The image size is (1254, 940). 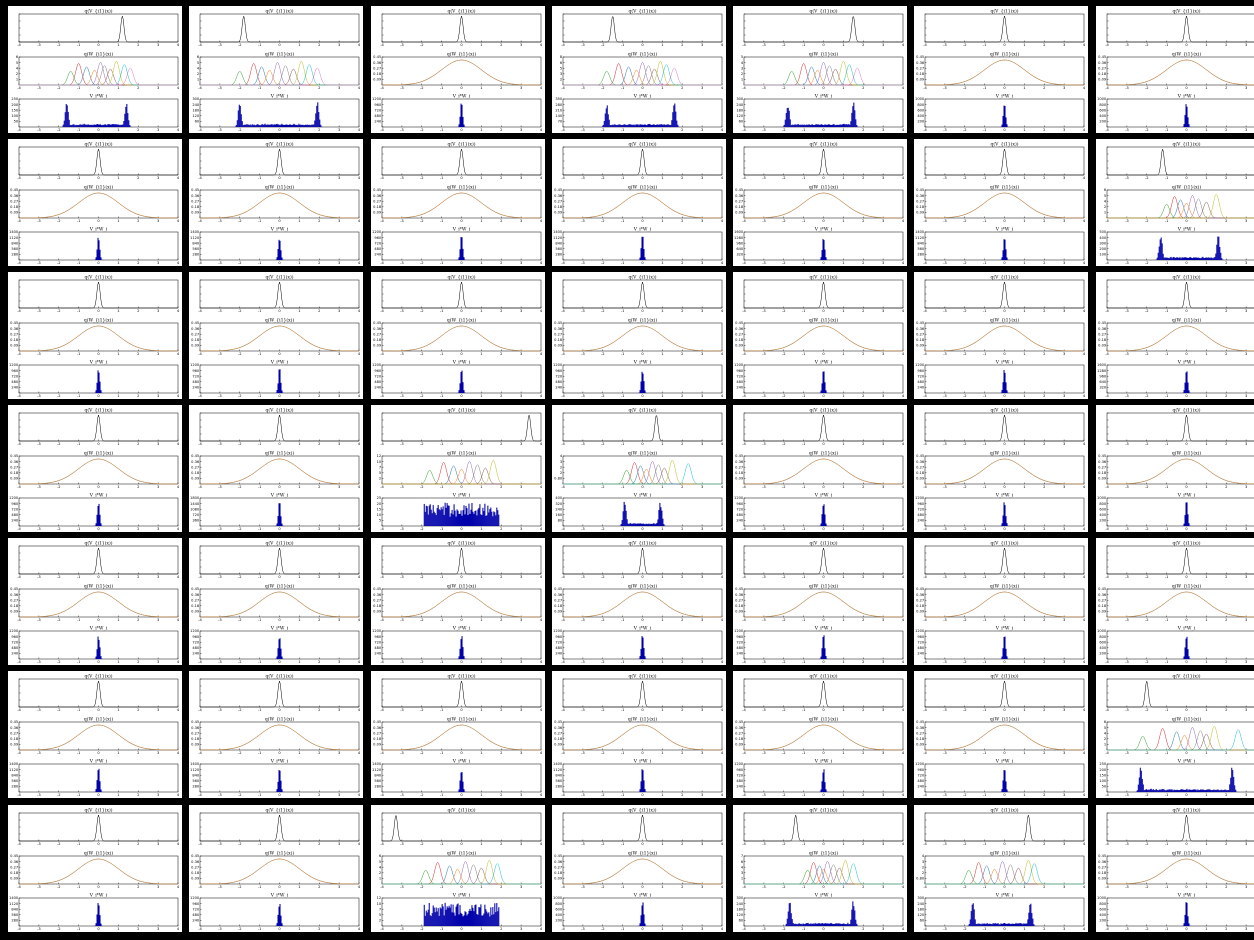 What do you see at coordinates (739, 365) in the screenshot?
I see `y-tick-label: 1200` at bounding box center [739, 365].